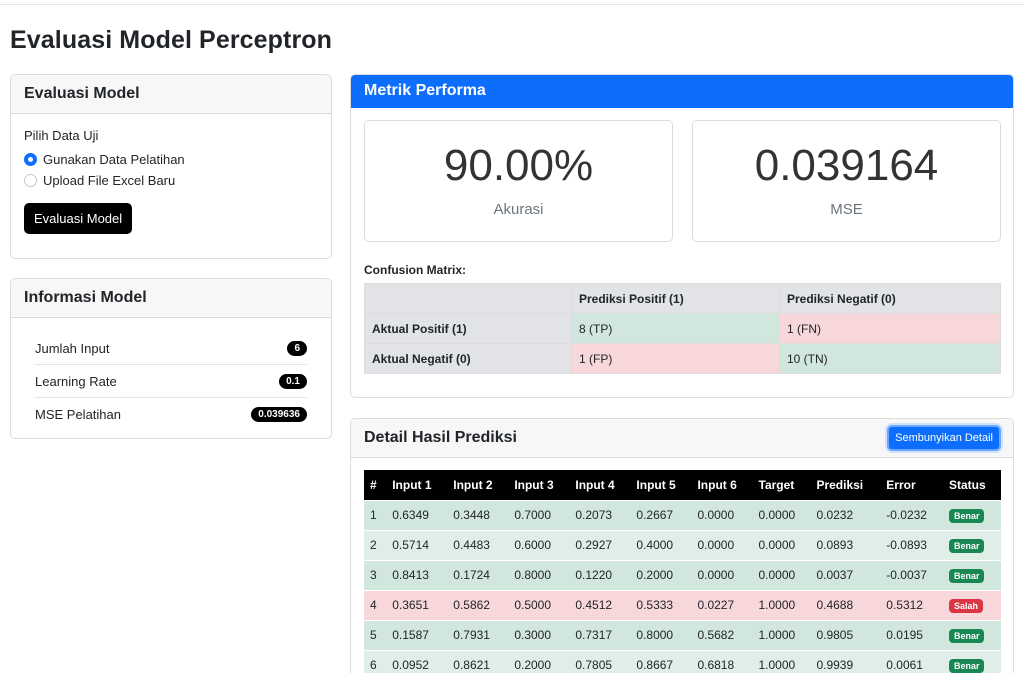  What do you see at coordinates (171, 298) in the screenshot?
I see `informasi-model-header: Informasi Model` at bounding box center [171, 298].